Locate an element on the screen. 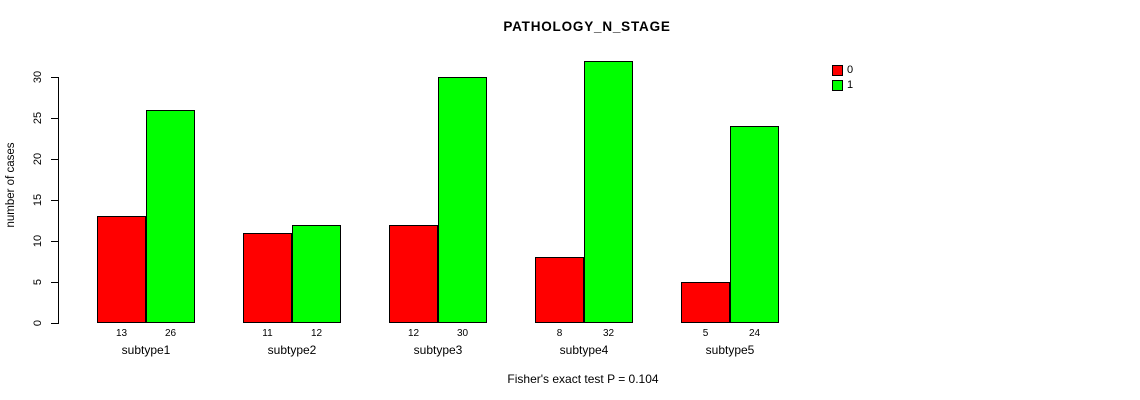 The image size is (1140, 400). legend-item-0: 0 is located at coordinates (842, 70).